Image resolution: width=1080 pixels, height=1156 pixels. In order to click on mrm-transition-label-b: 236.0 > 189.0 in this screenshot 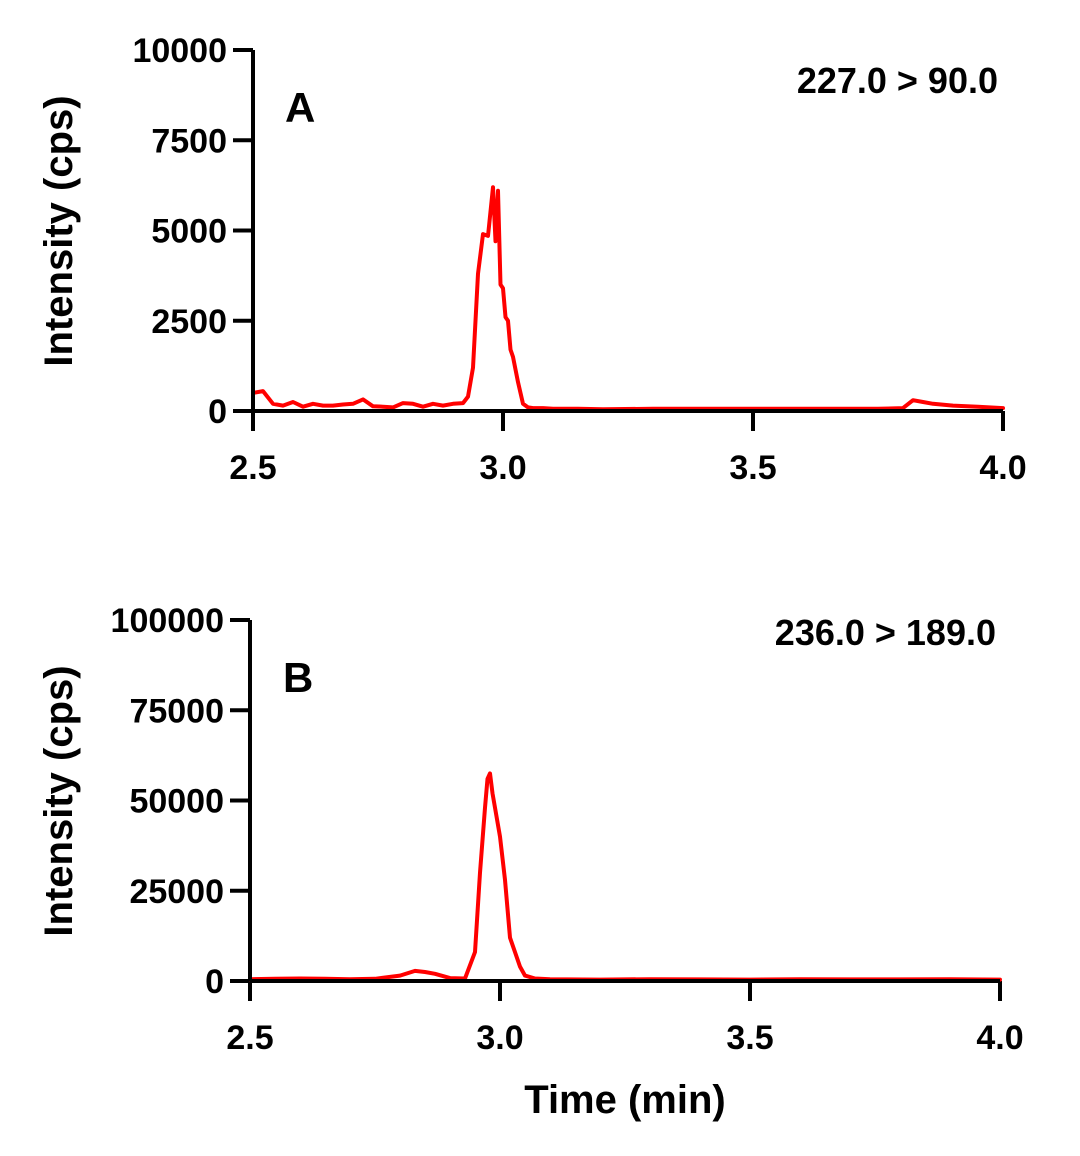, I will do `click(885, 632)`.